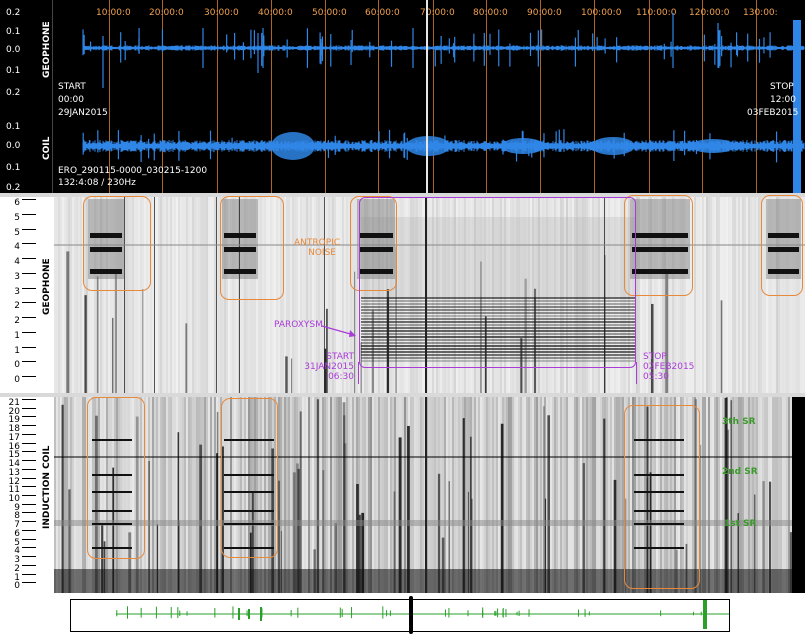 The height and width of the screenshot is (636, 805). Describe the element at coordinates (783, 100) in the screenshot. I see `stop-line2: 12:00` at that location.